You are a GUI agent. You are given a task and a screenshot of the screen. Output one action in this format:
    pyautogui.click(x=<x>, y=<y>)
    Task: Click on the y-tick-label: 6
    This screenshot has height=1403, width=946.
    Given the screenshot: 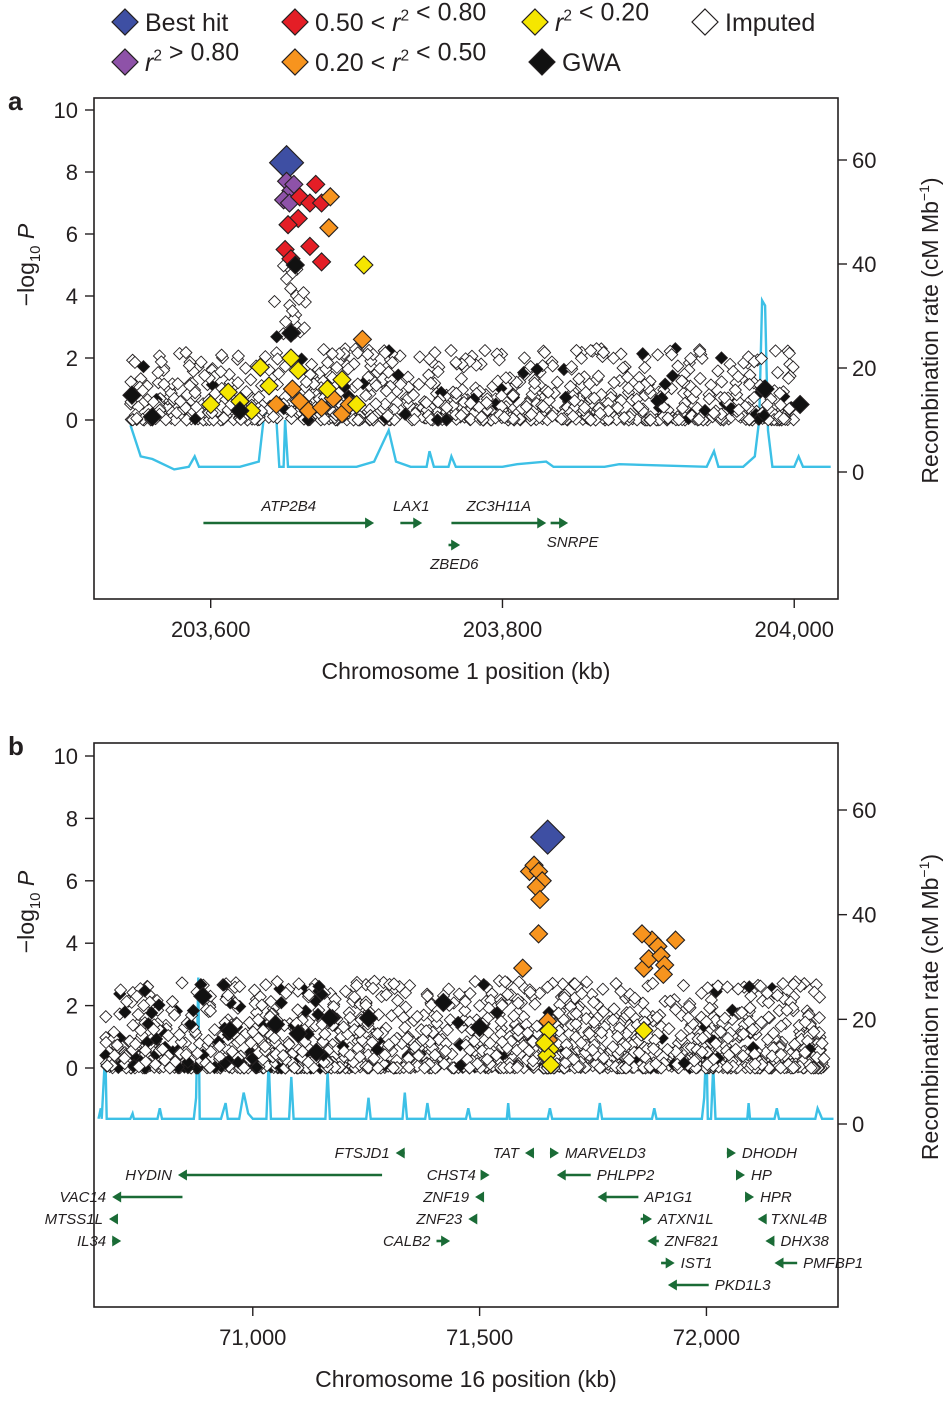 What is the action you would take?
    pyautogui.click(x=72, y=234)
    